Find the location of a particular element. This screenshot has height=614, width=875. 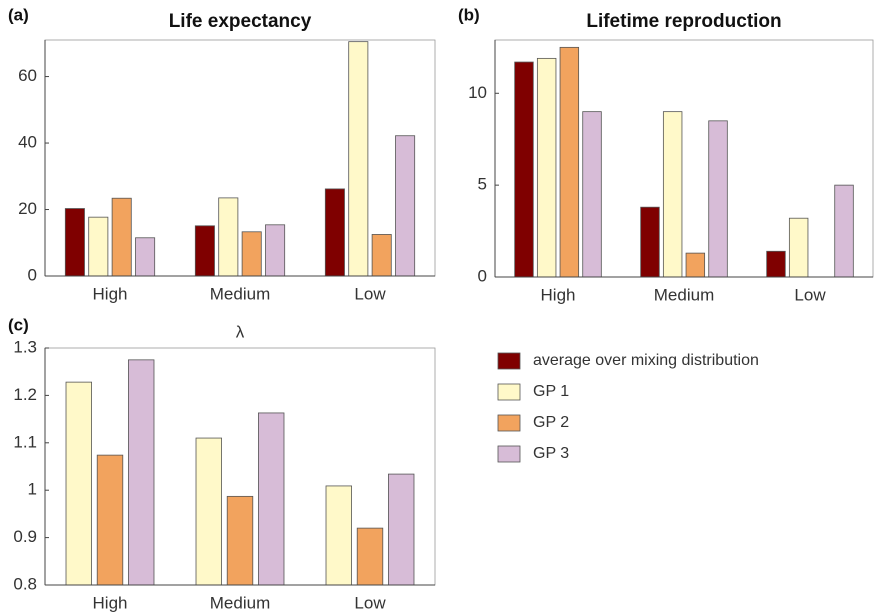

chart-title: Life expectancy is located at coordinates (240, 21).